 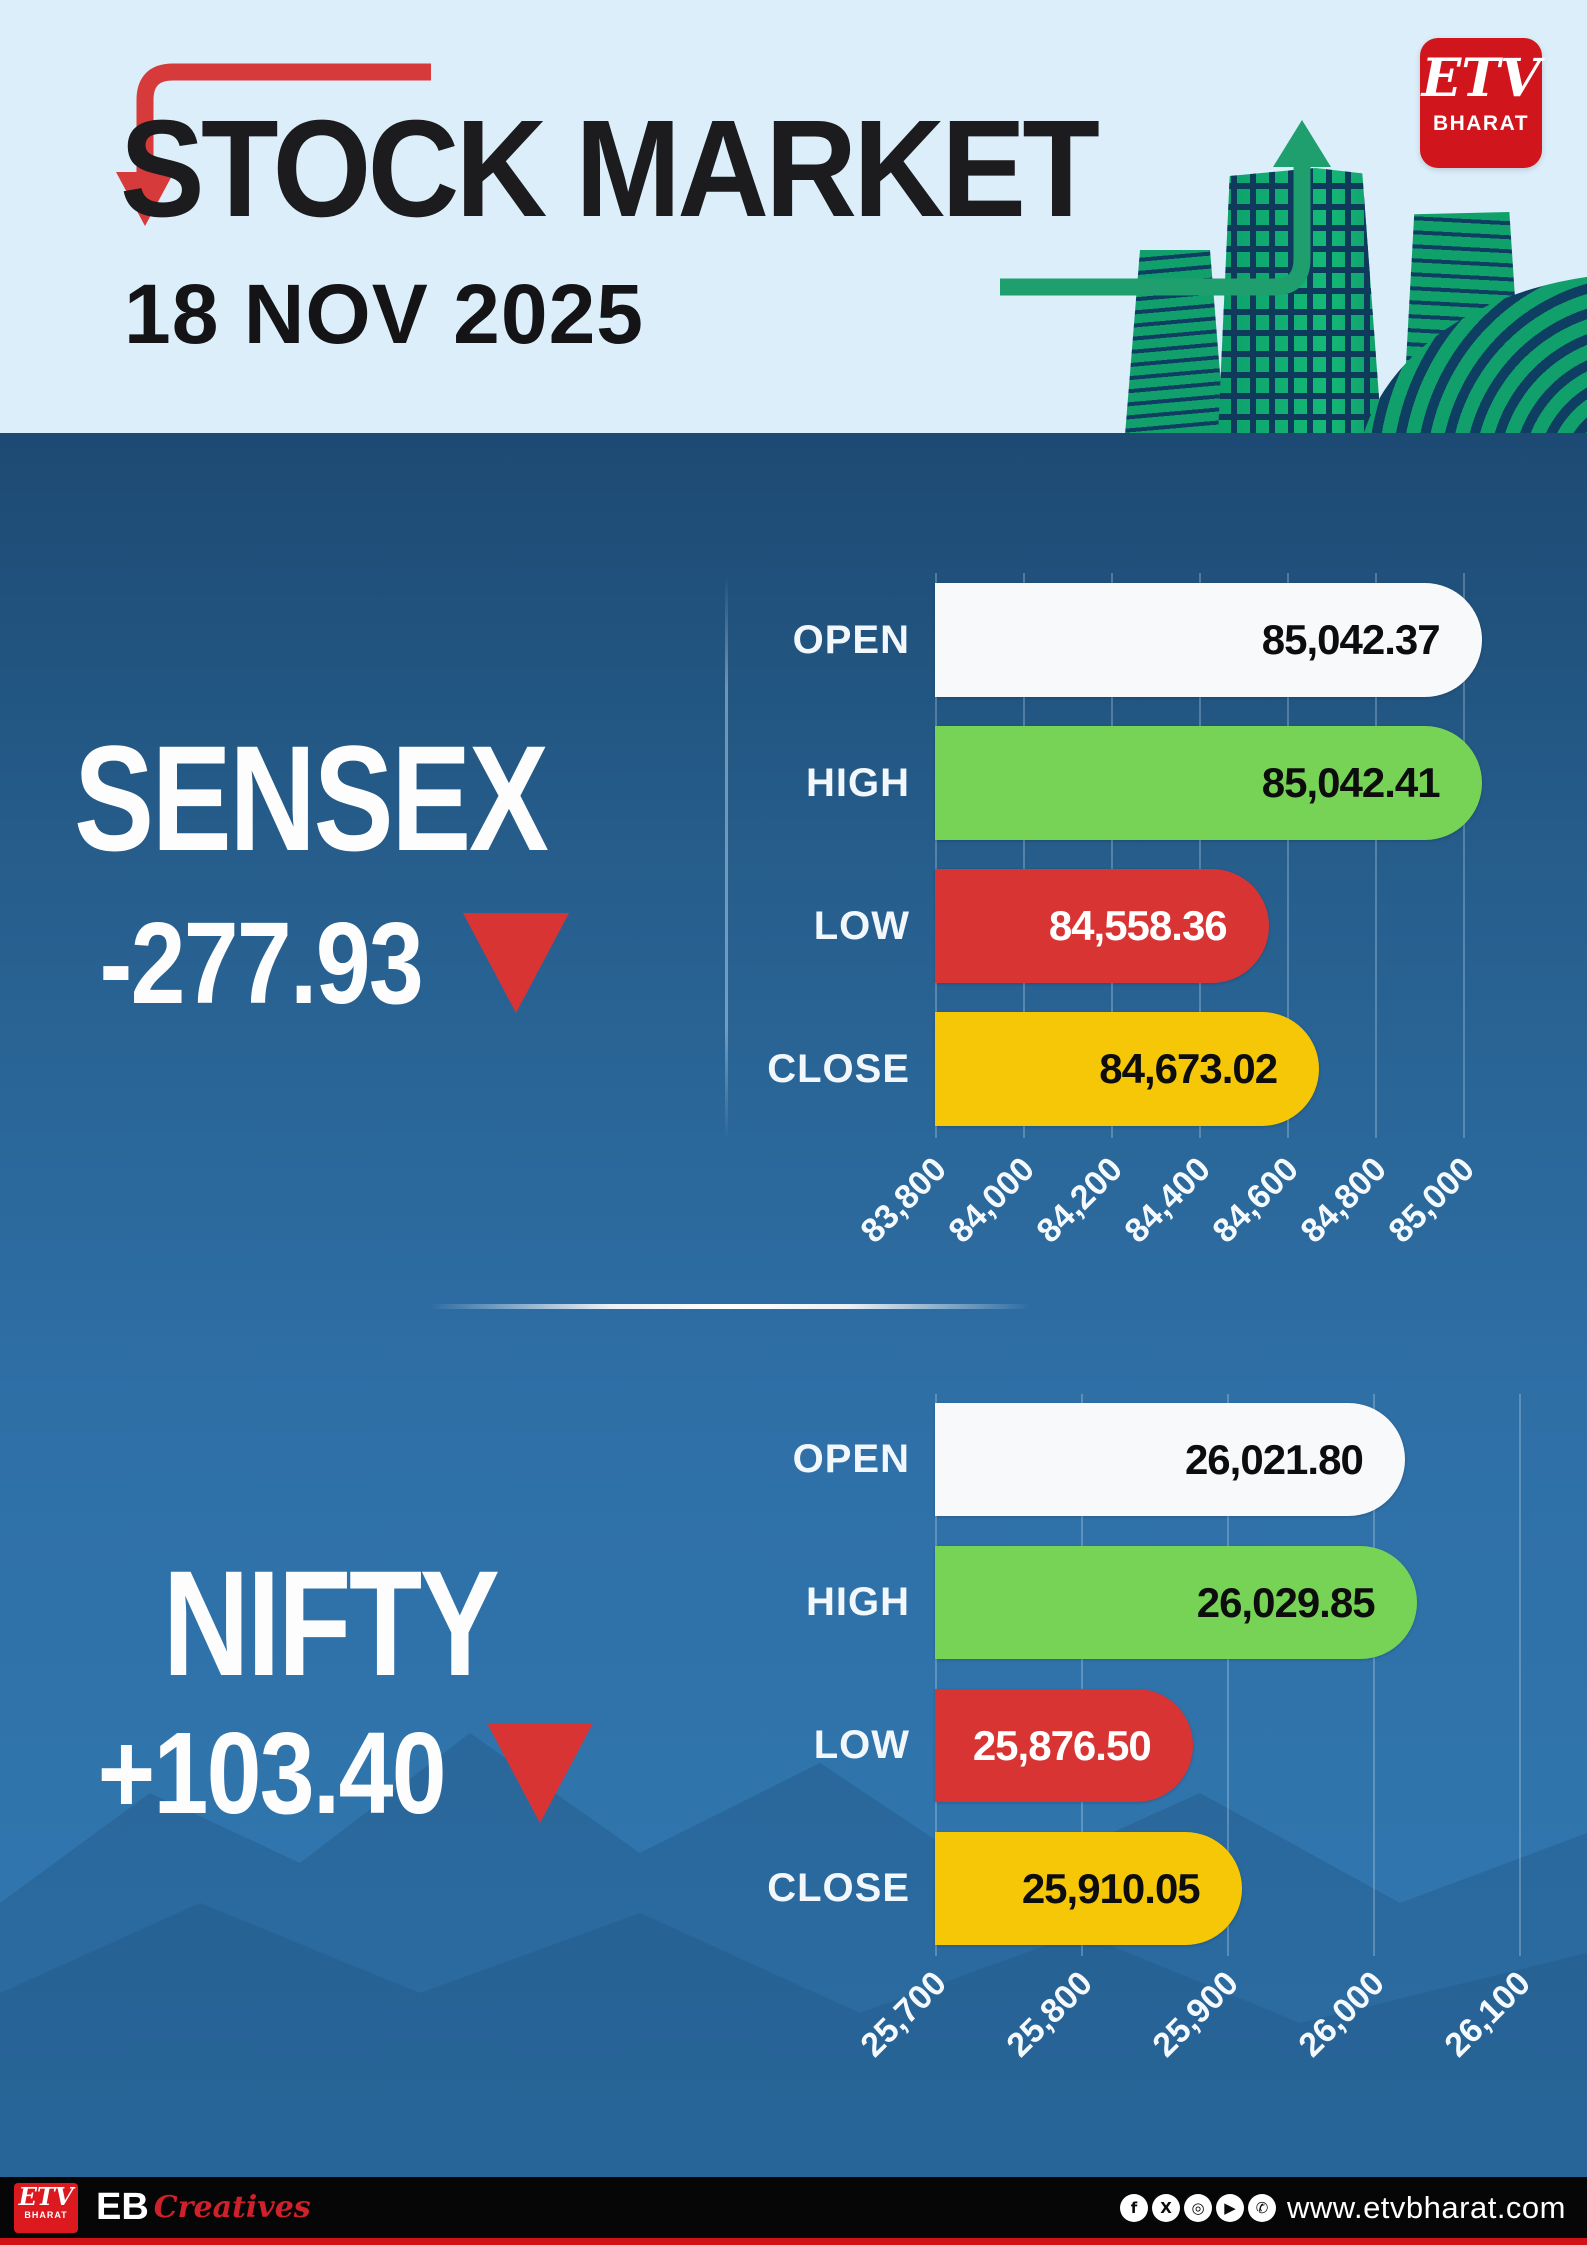 I want to click on instagram-icon: ◎, so click(x=1198, y=2207).